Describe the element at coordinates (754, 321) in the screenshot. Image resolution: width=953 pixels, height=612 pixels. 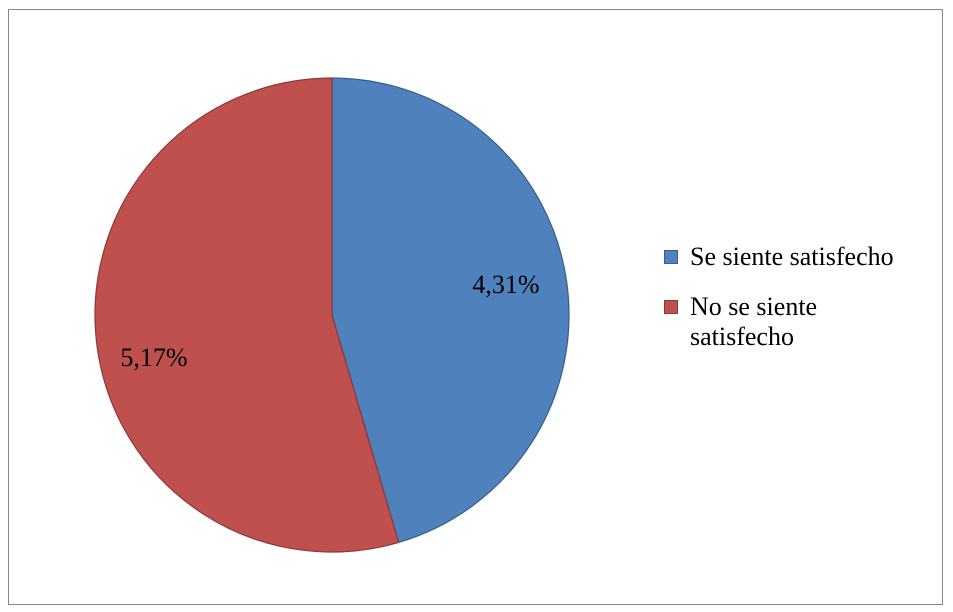
I see `legend-label: No se siente satisfecho` at that location.